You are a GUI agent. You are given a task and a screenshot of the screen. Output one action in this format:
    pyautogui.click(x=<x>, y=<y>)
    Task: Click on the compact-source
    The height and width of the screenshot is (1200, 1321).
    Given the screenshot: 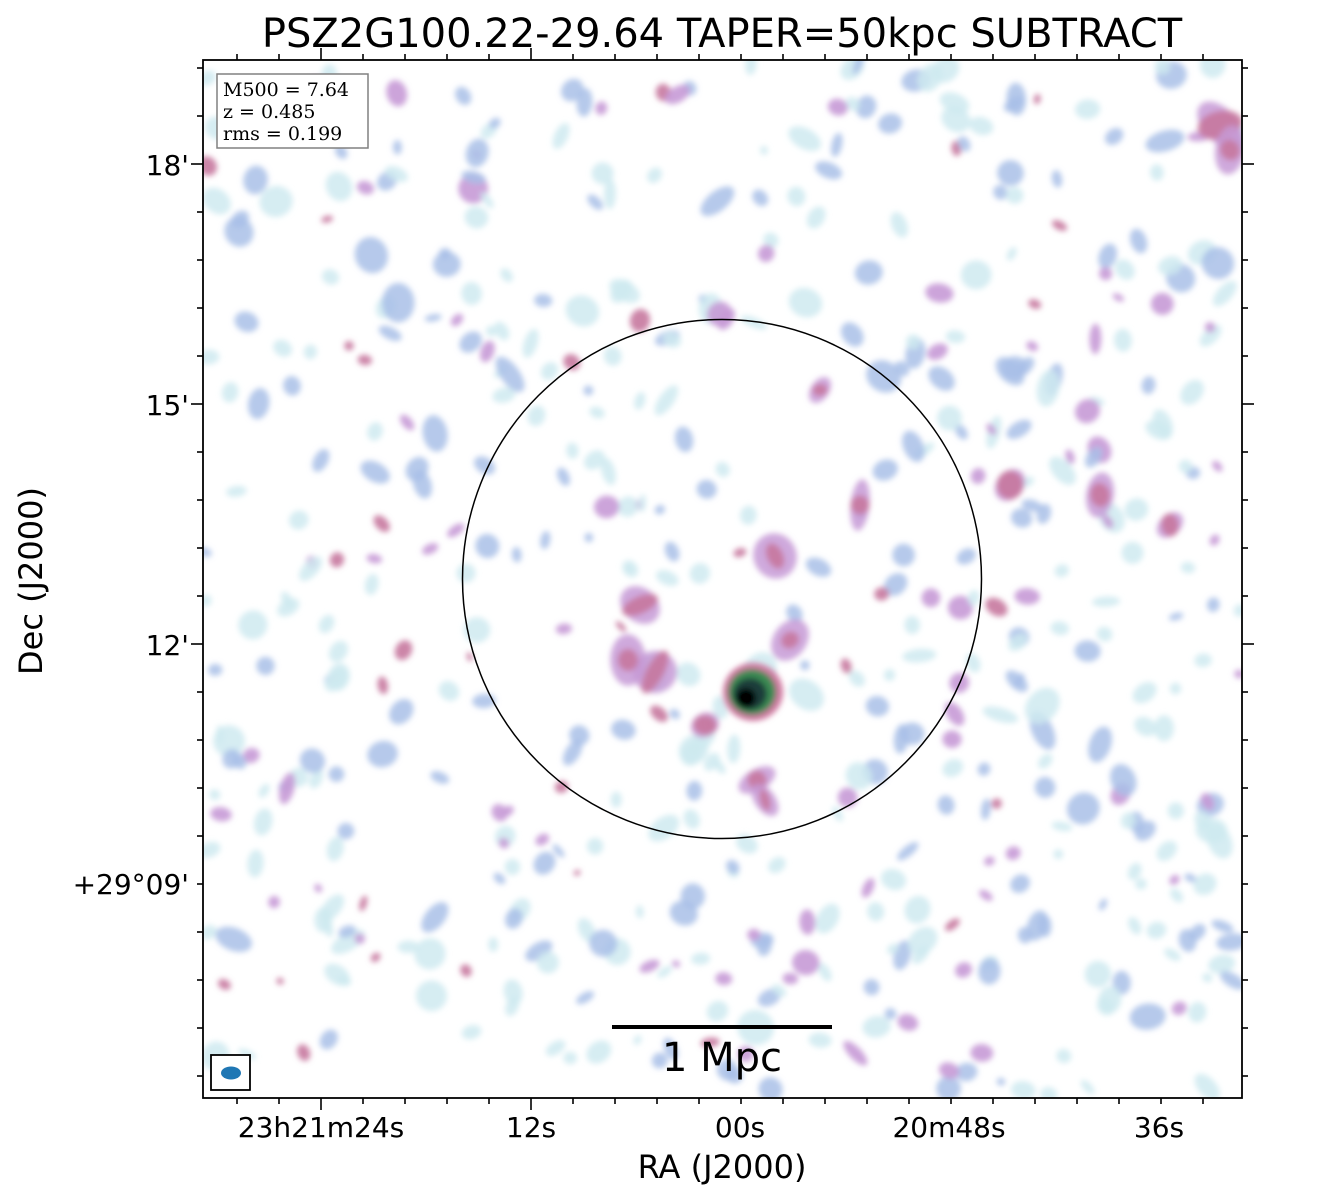 What is the action you would take?
    pyautogui.click(x=753, y=692)
    